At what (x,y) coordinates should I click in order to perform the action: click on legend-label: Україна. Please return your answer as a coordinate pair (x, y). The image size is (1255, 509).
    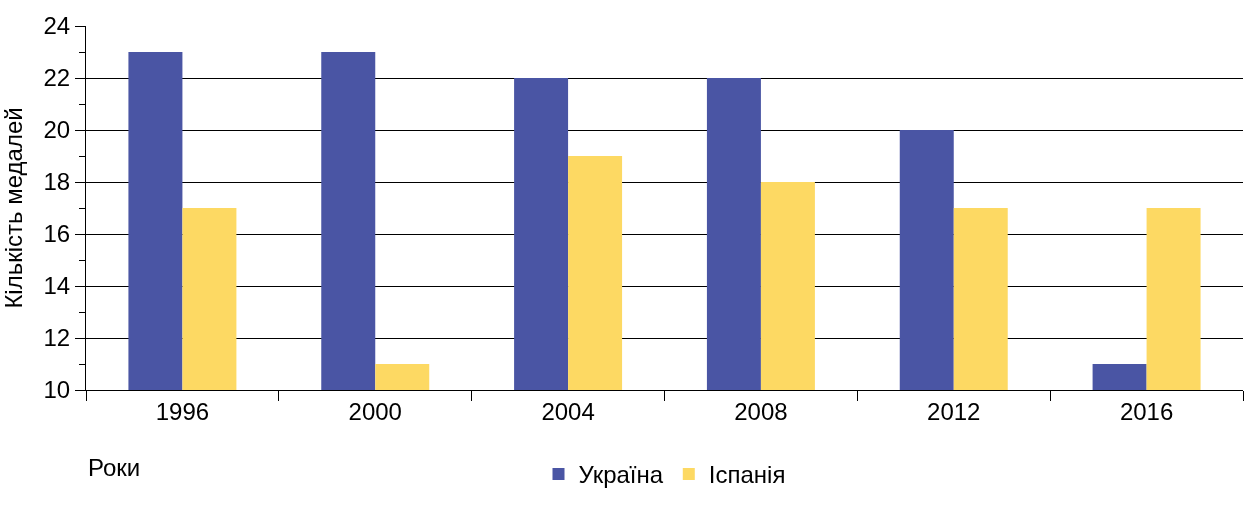
    Looking at the image, I should click on (621, 475).